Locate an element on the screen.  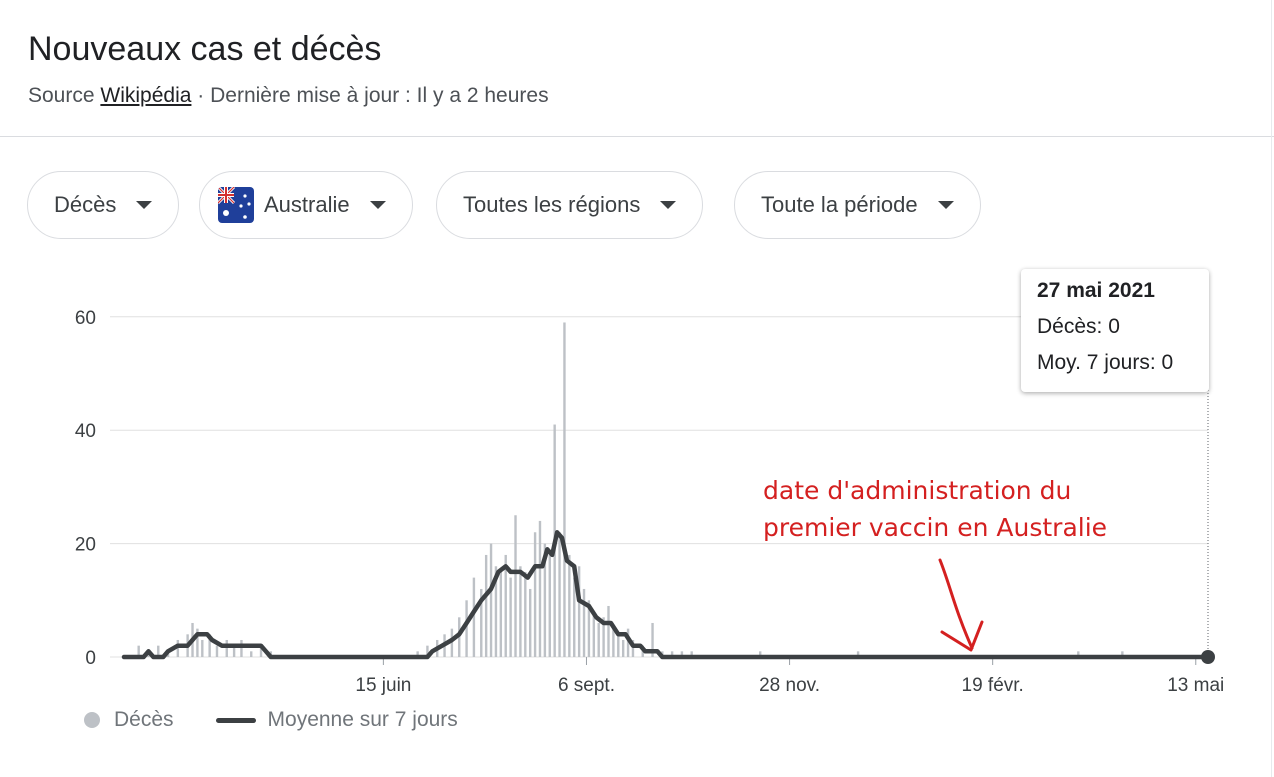
annotation-arrow is located at coordinates (956, 604).